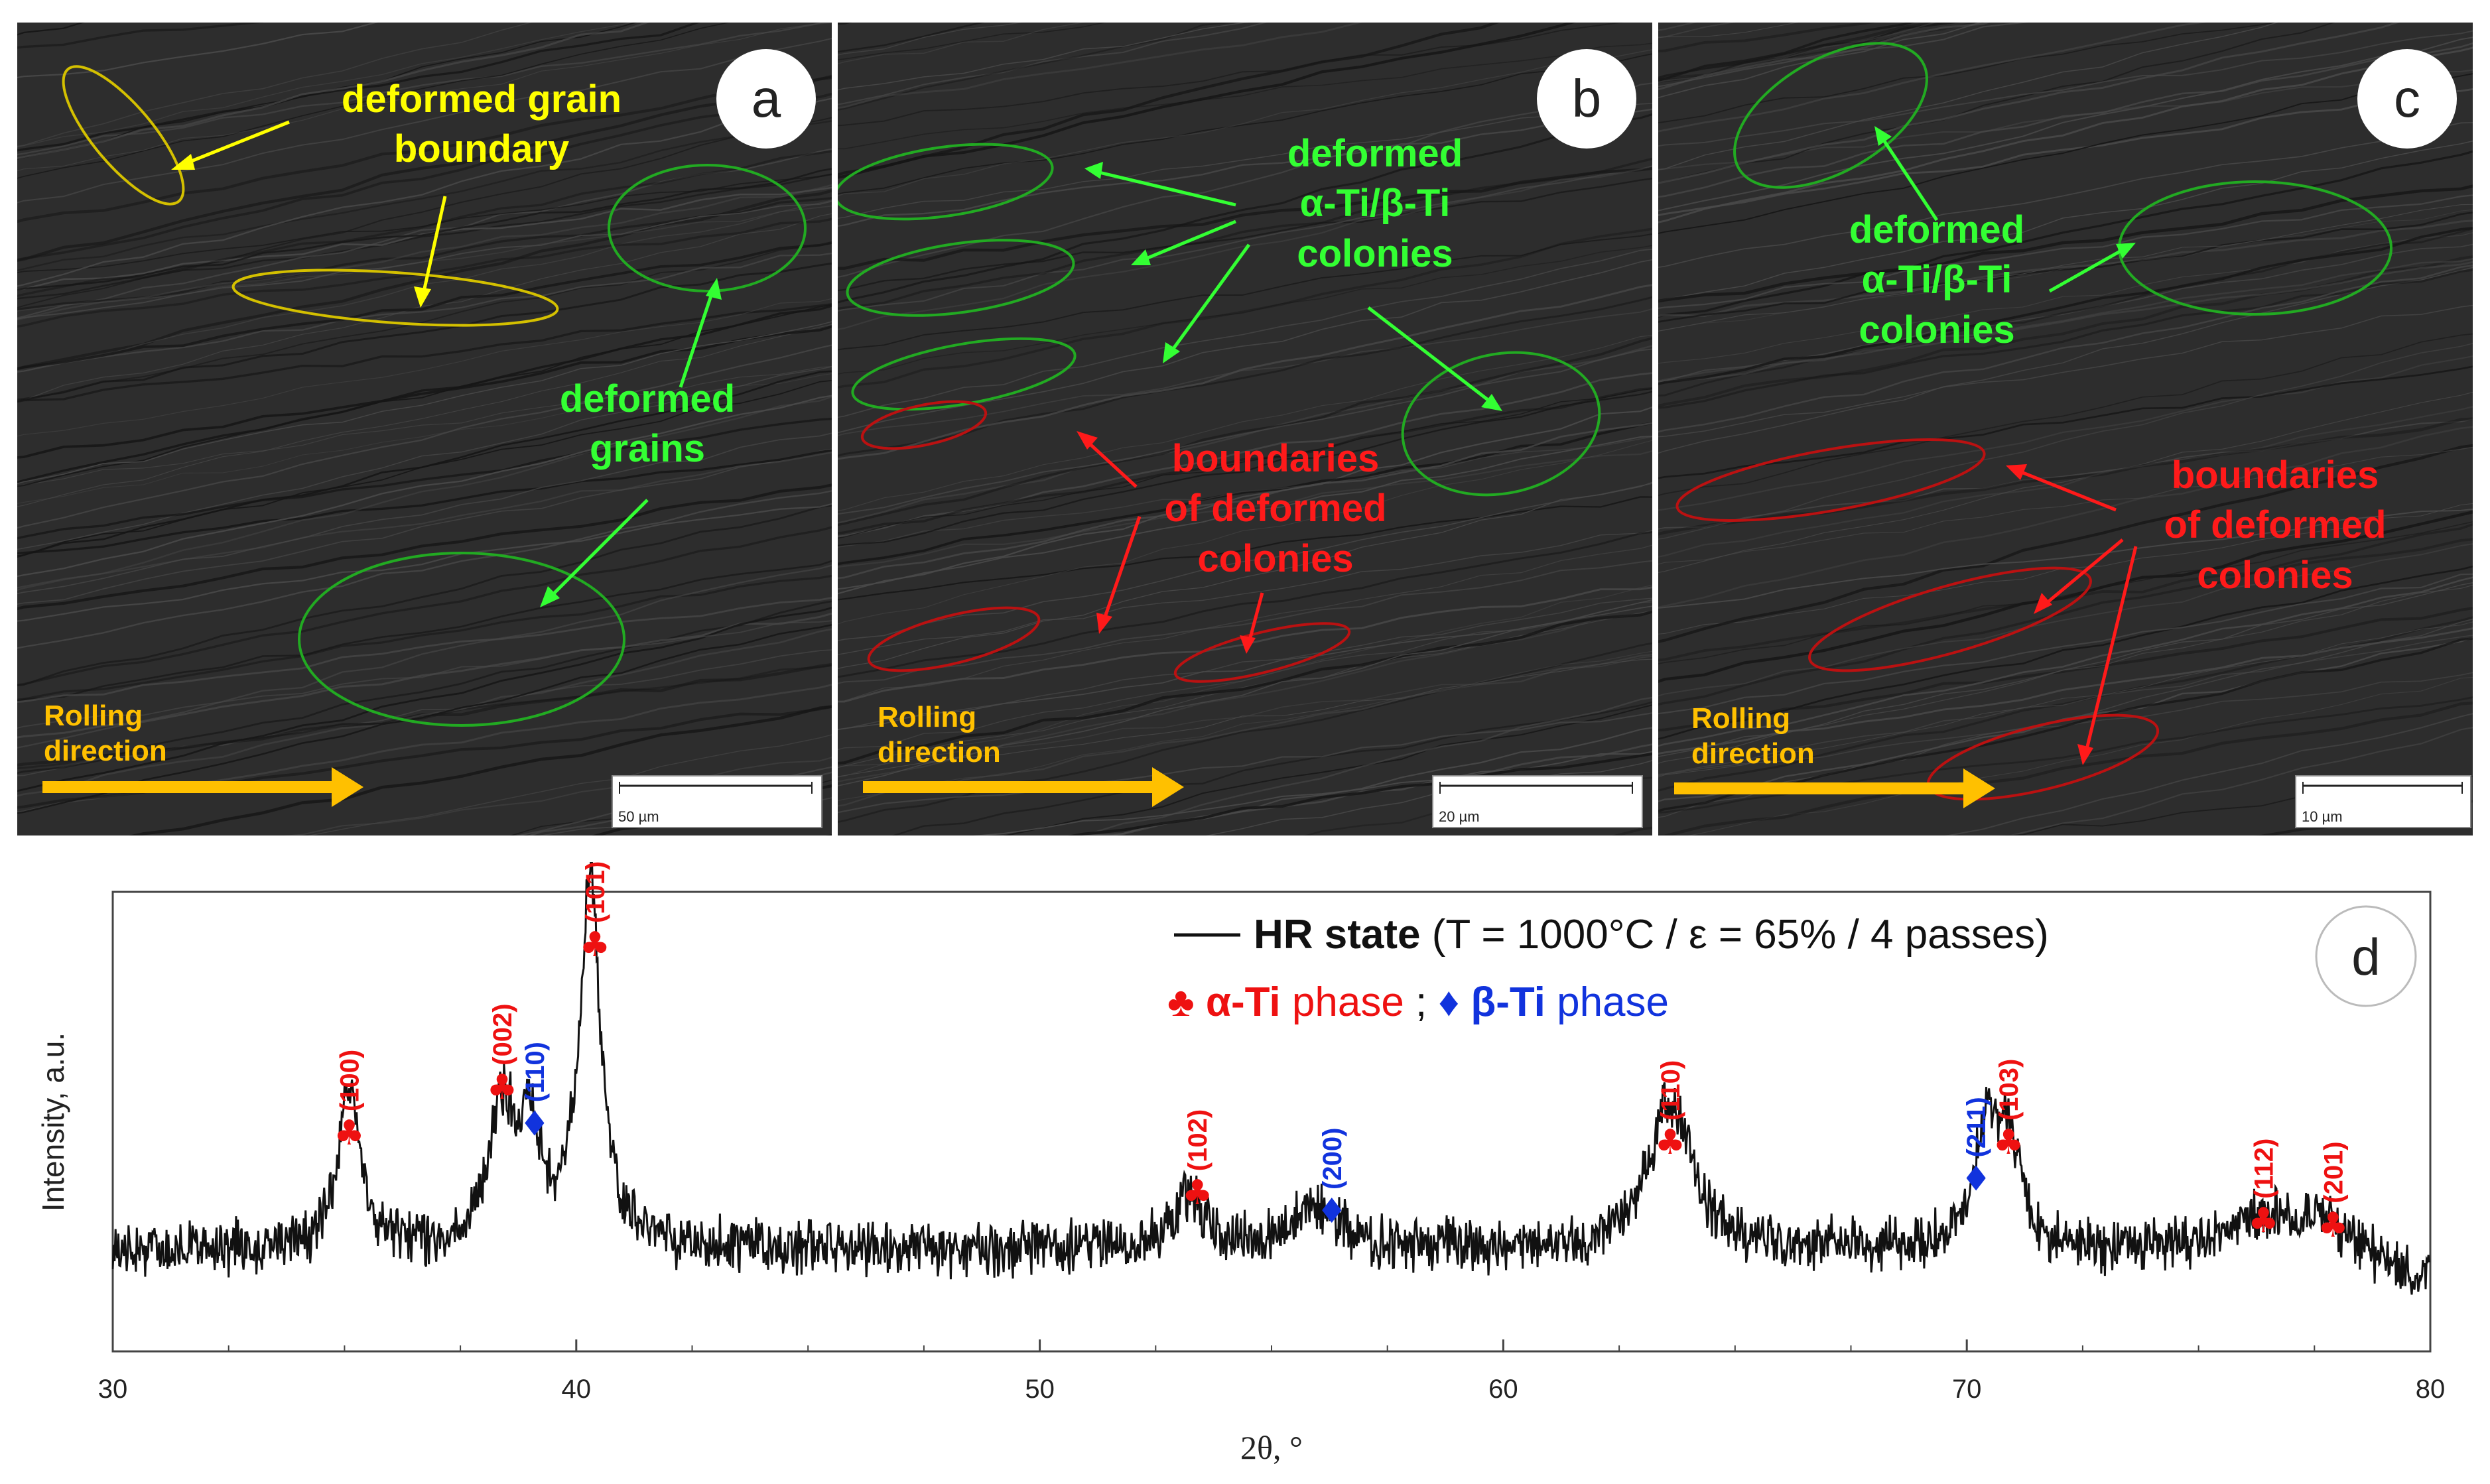 The width and height of the screenshot is (2490, 1484). What do you see at coordinates (535, 1124) in the screenshot?
I see `beta-ti-marker: ♦` at bounding box center [535, 1124].